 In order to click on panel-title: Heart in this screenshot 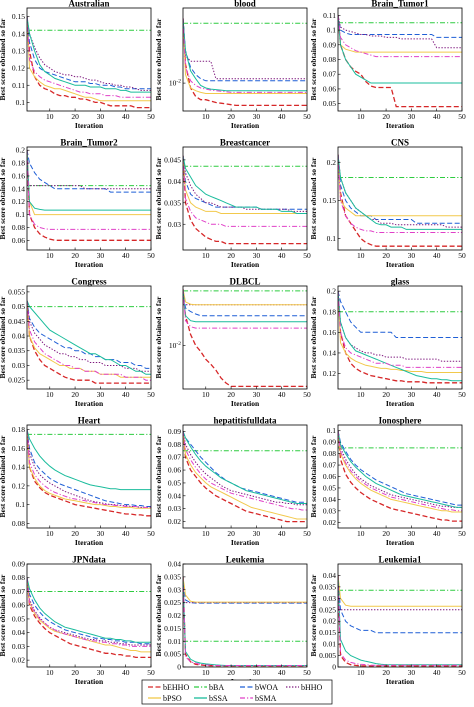, I will do `click(89, 421)`.